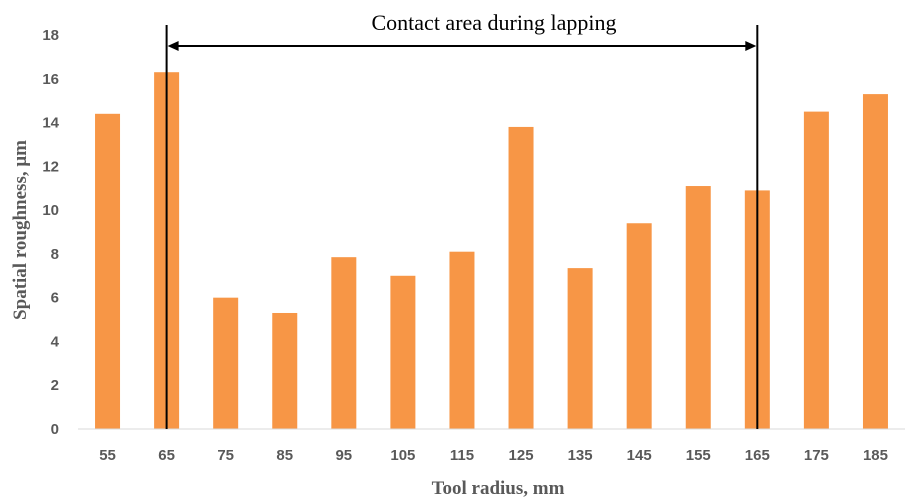 The image size is (910, 500). What do you see at coordinates (55, 341) in the screenshot?
I see `y-tick-label: 4` at bounding box center [55, 341].